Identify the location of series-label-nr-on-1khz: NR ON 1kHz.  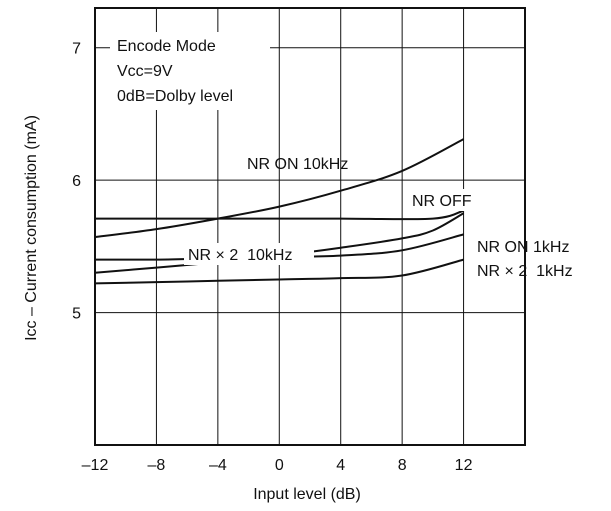
(523, 247).